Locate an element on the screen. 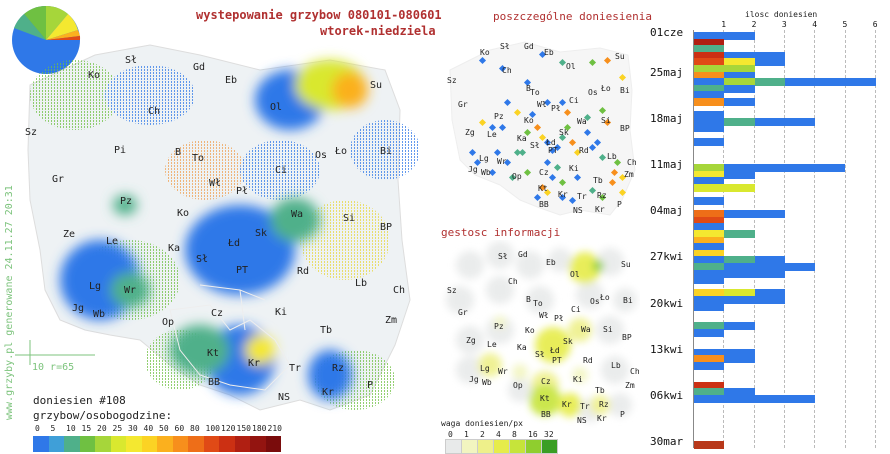 Image resolution: width=890 pixels, height=454 pixels. points-map-title: poszczególne doniesienia is located at coordinates (572, 16).